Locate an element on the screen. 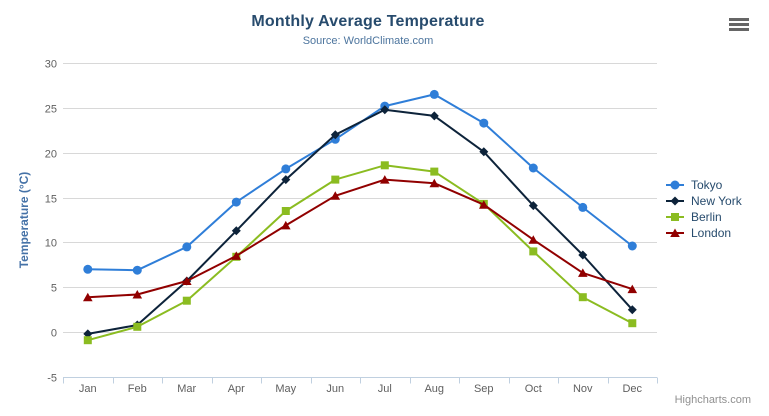 The height and width of the screenshot is (416, 769). x-axis-label: Nov is located at coordinates (583, 389).